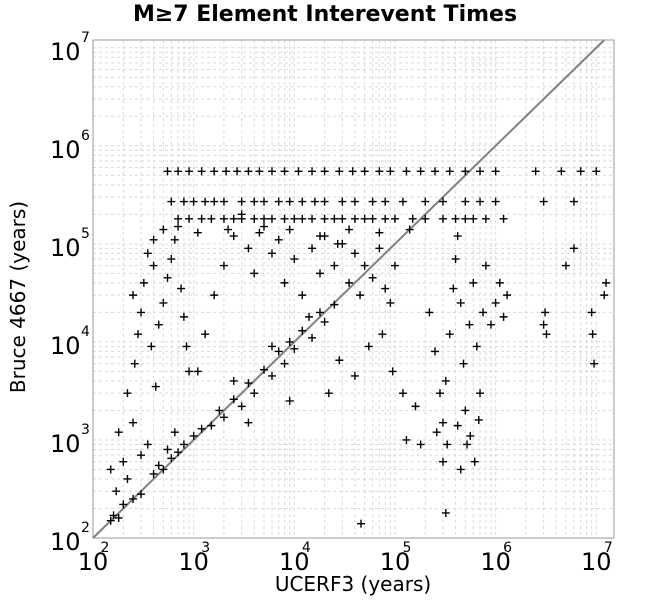 The height and width of the screenshot is (600, 650). I want to click on x-tick-exponent: 3, so click(205, 548).